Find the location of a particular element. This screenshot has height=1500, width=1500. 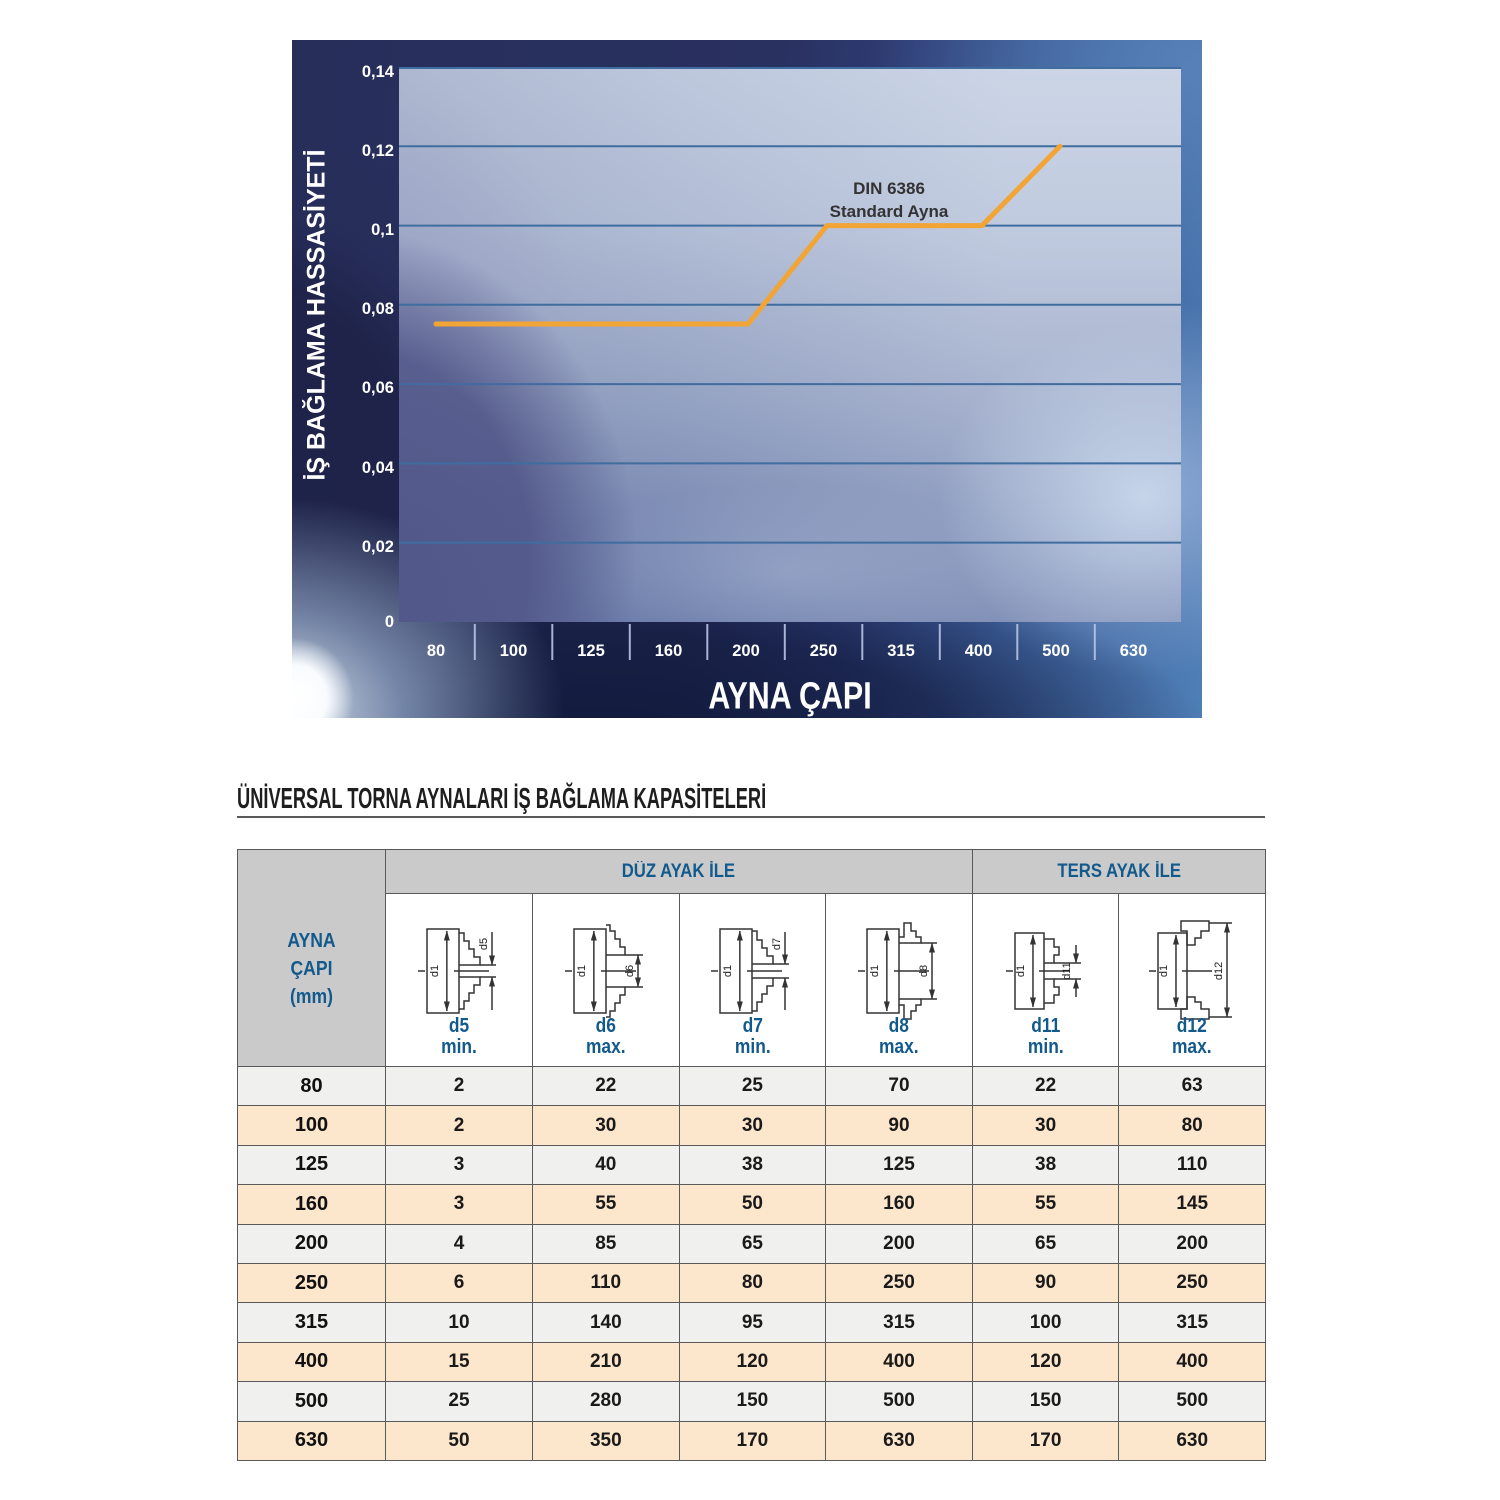

svg-text: 250 is located at coordinates (824, 651).